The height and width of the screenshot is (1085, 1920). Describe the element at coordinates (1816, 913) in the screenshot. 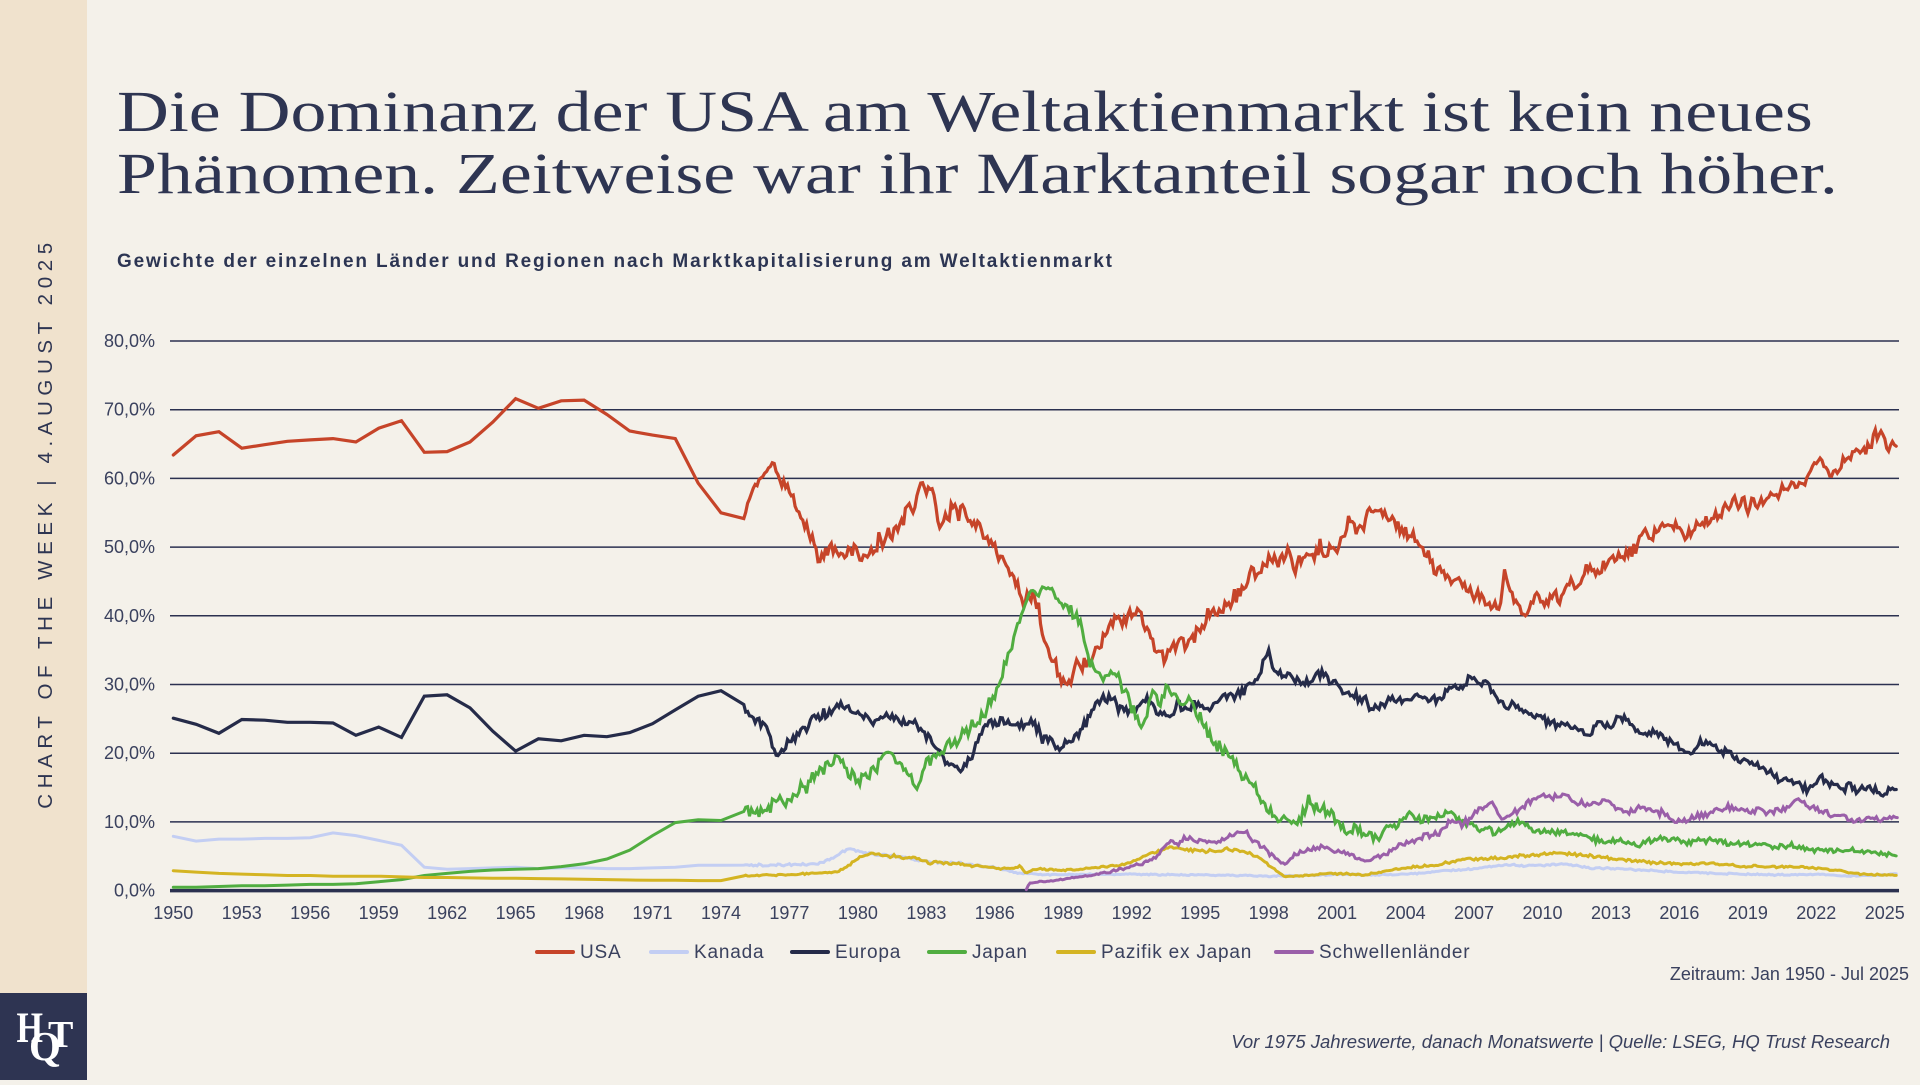

I see `svg-text: 2022` at that location.